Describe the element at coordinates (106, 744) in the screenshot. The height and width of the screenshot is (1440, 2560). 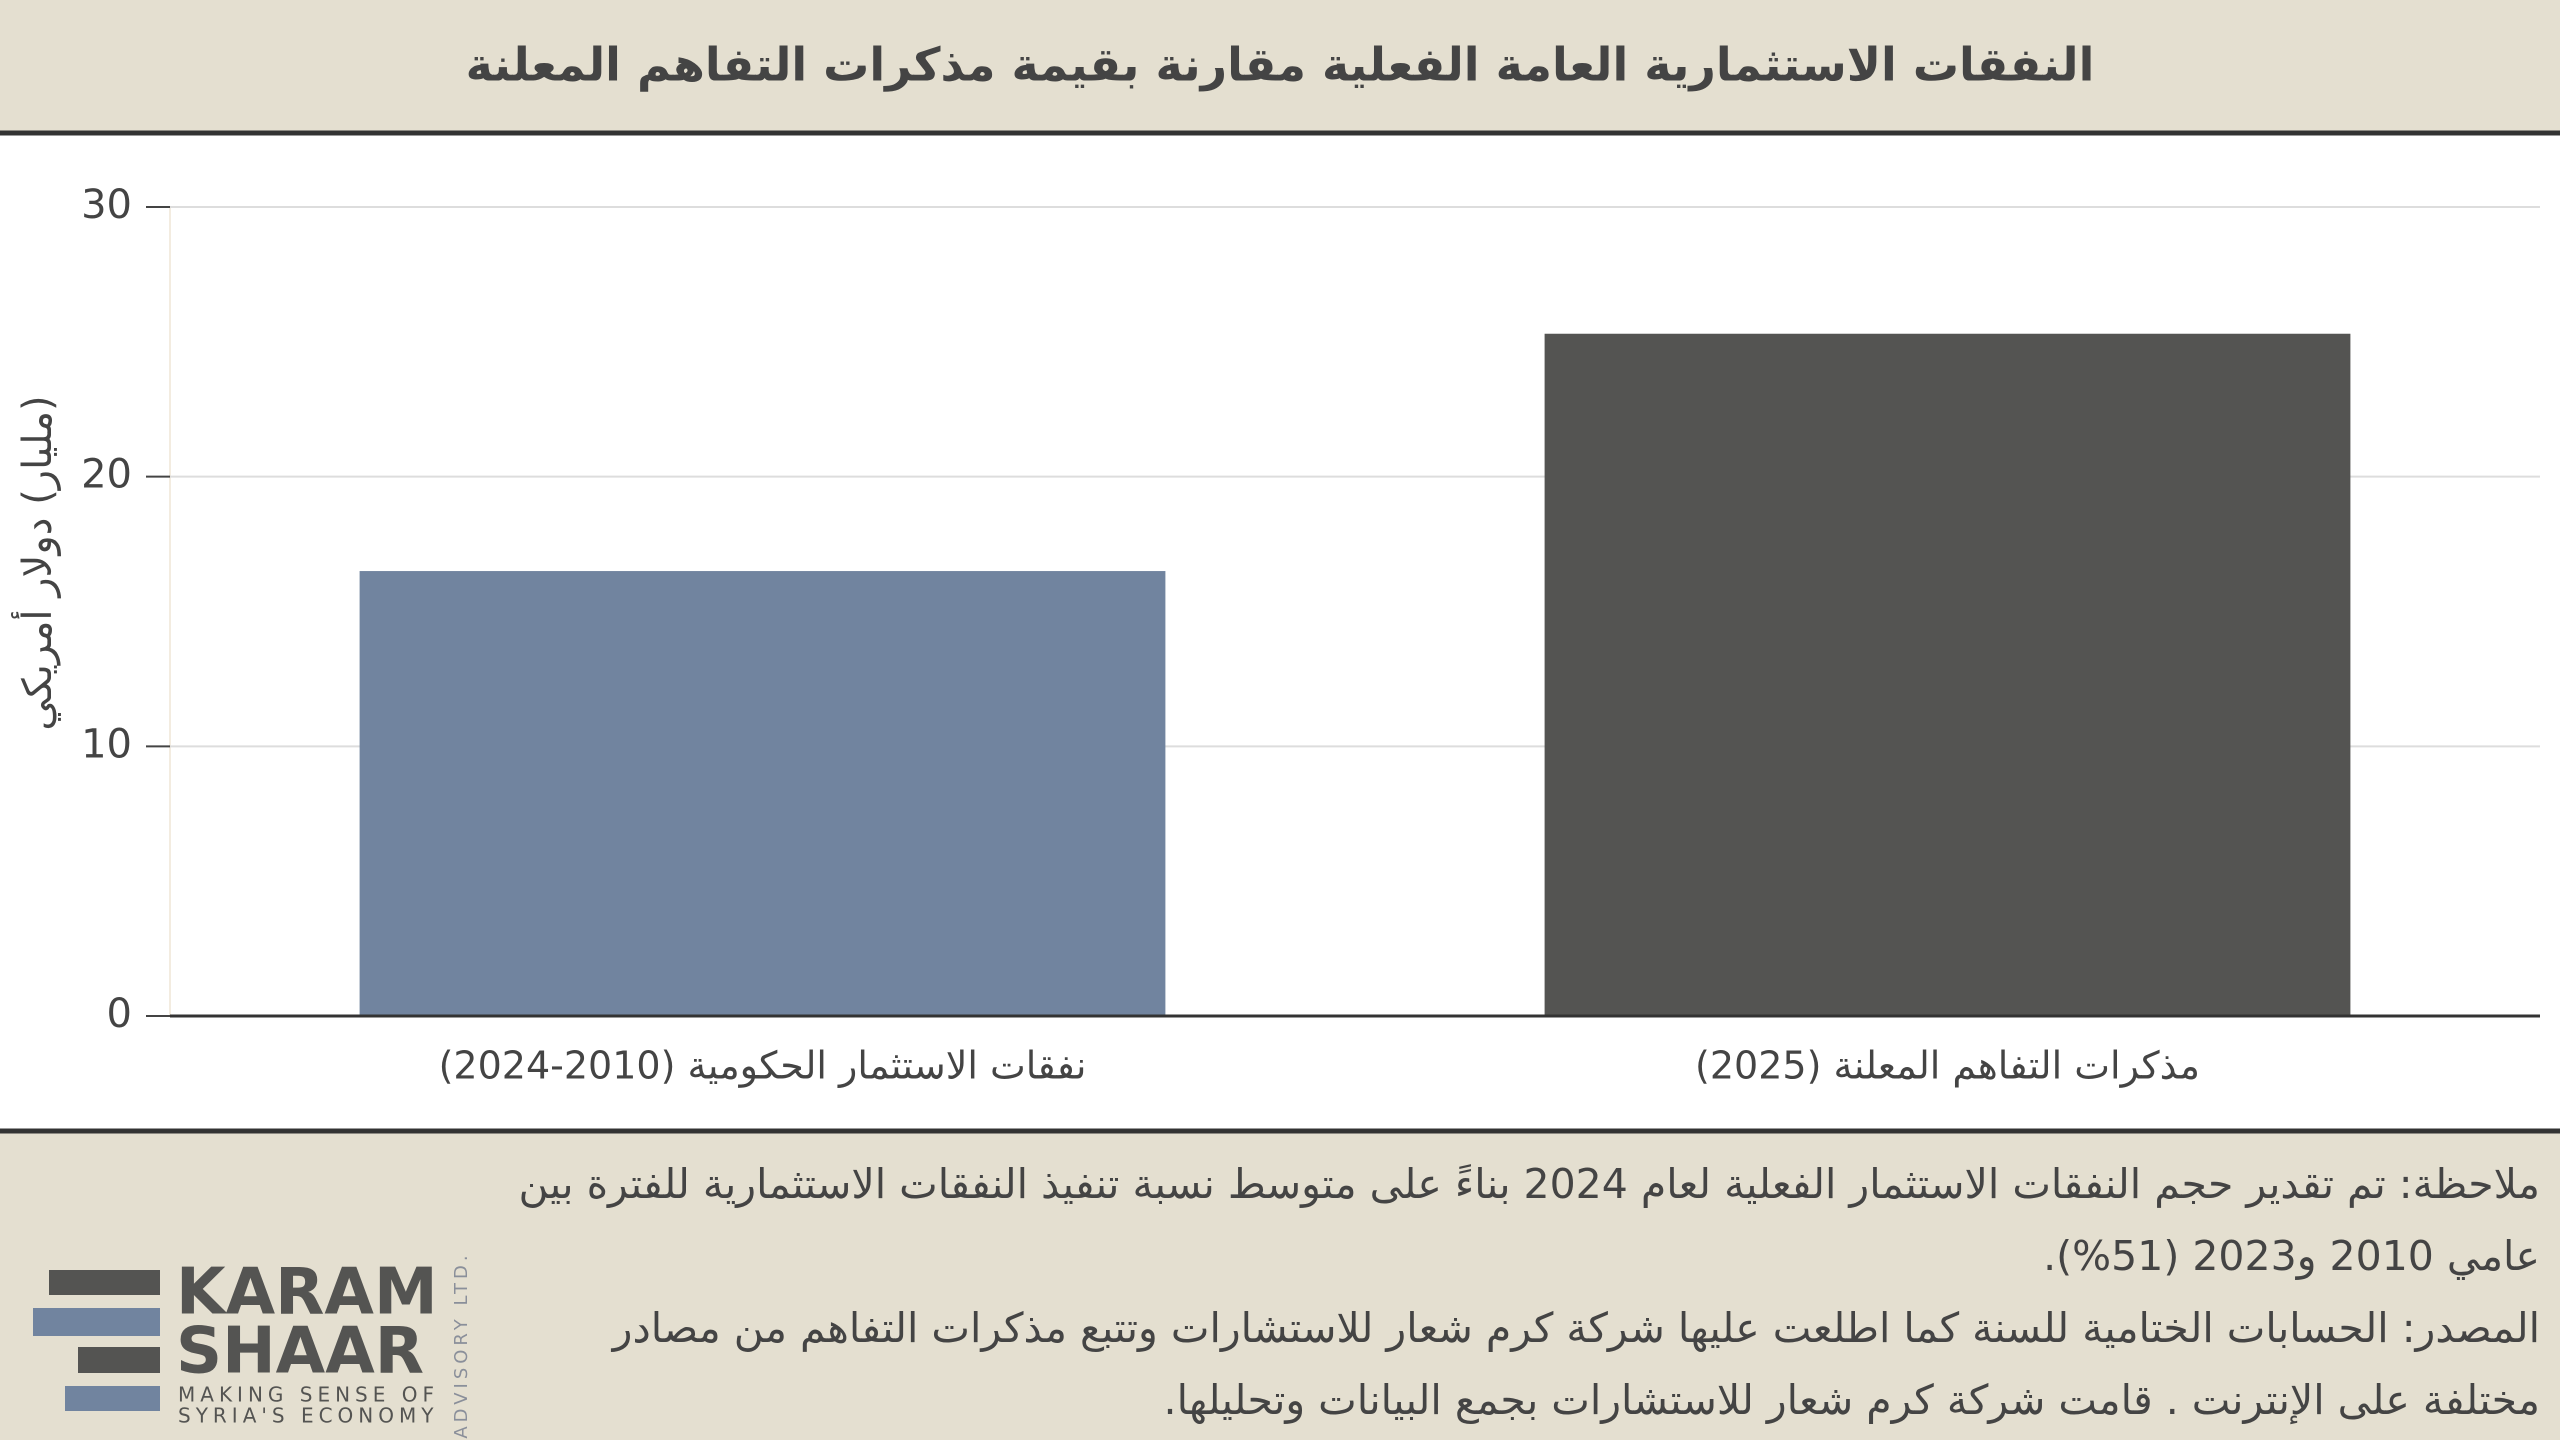
I see `y-tick-label: 10` at that location.